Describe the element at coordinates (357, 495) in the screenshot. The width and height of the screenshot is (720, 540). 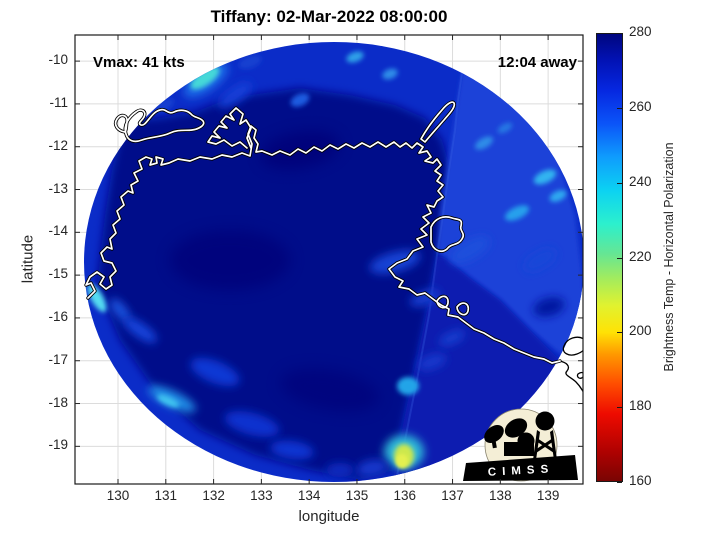
I see `x-tick-label: 135` at that location.